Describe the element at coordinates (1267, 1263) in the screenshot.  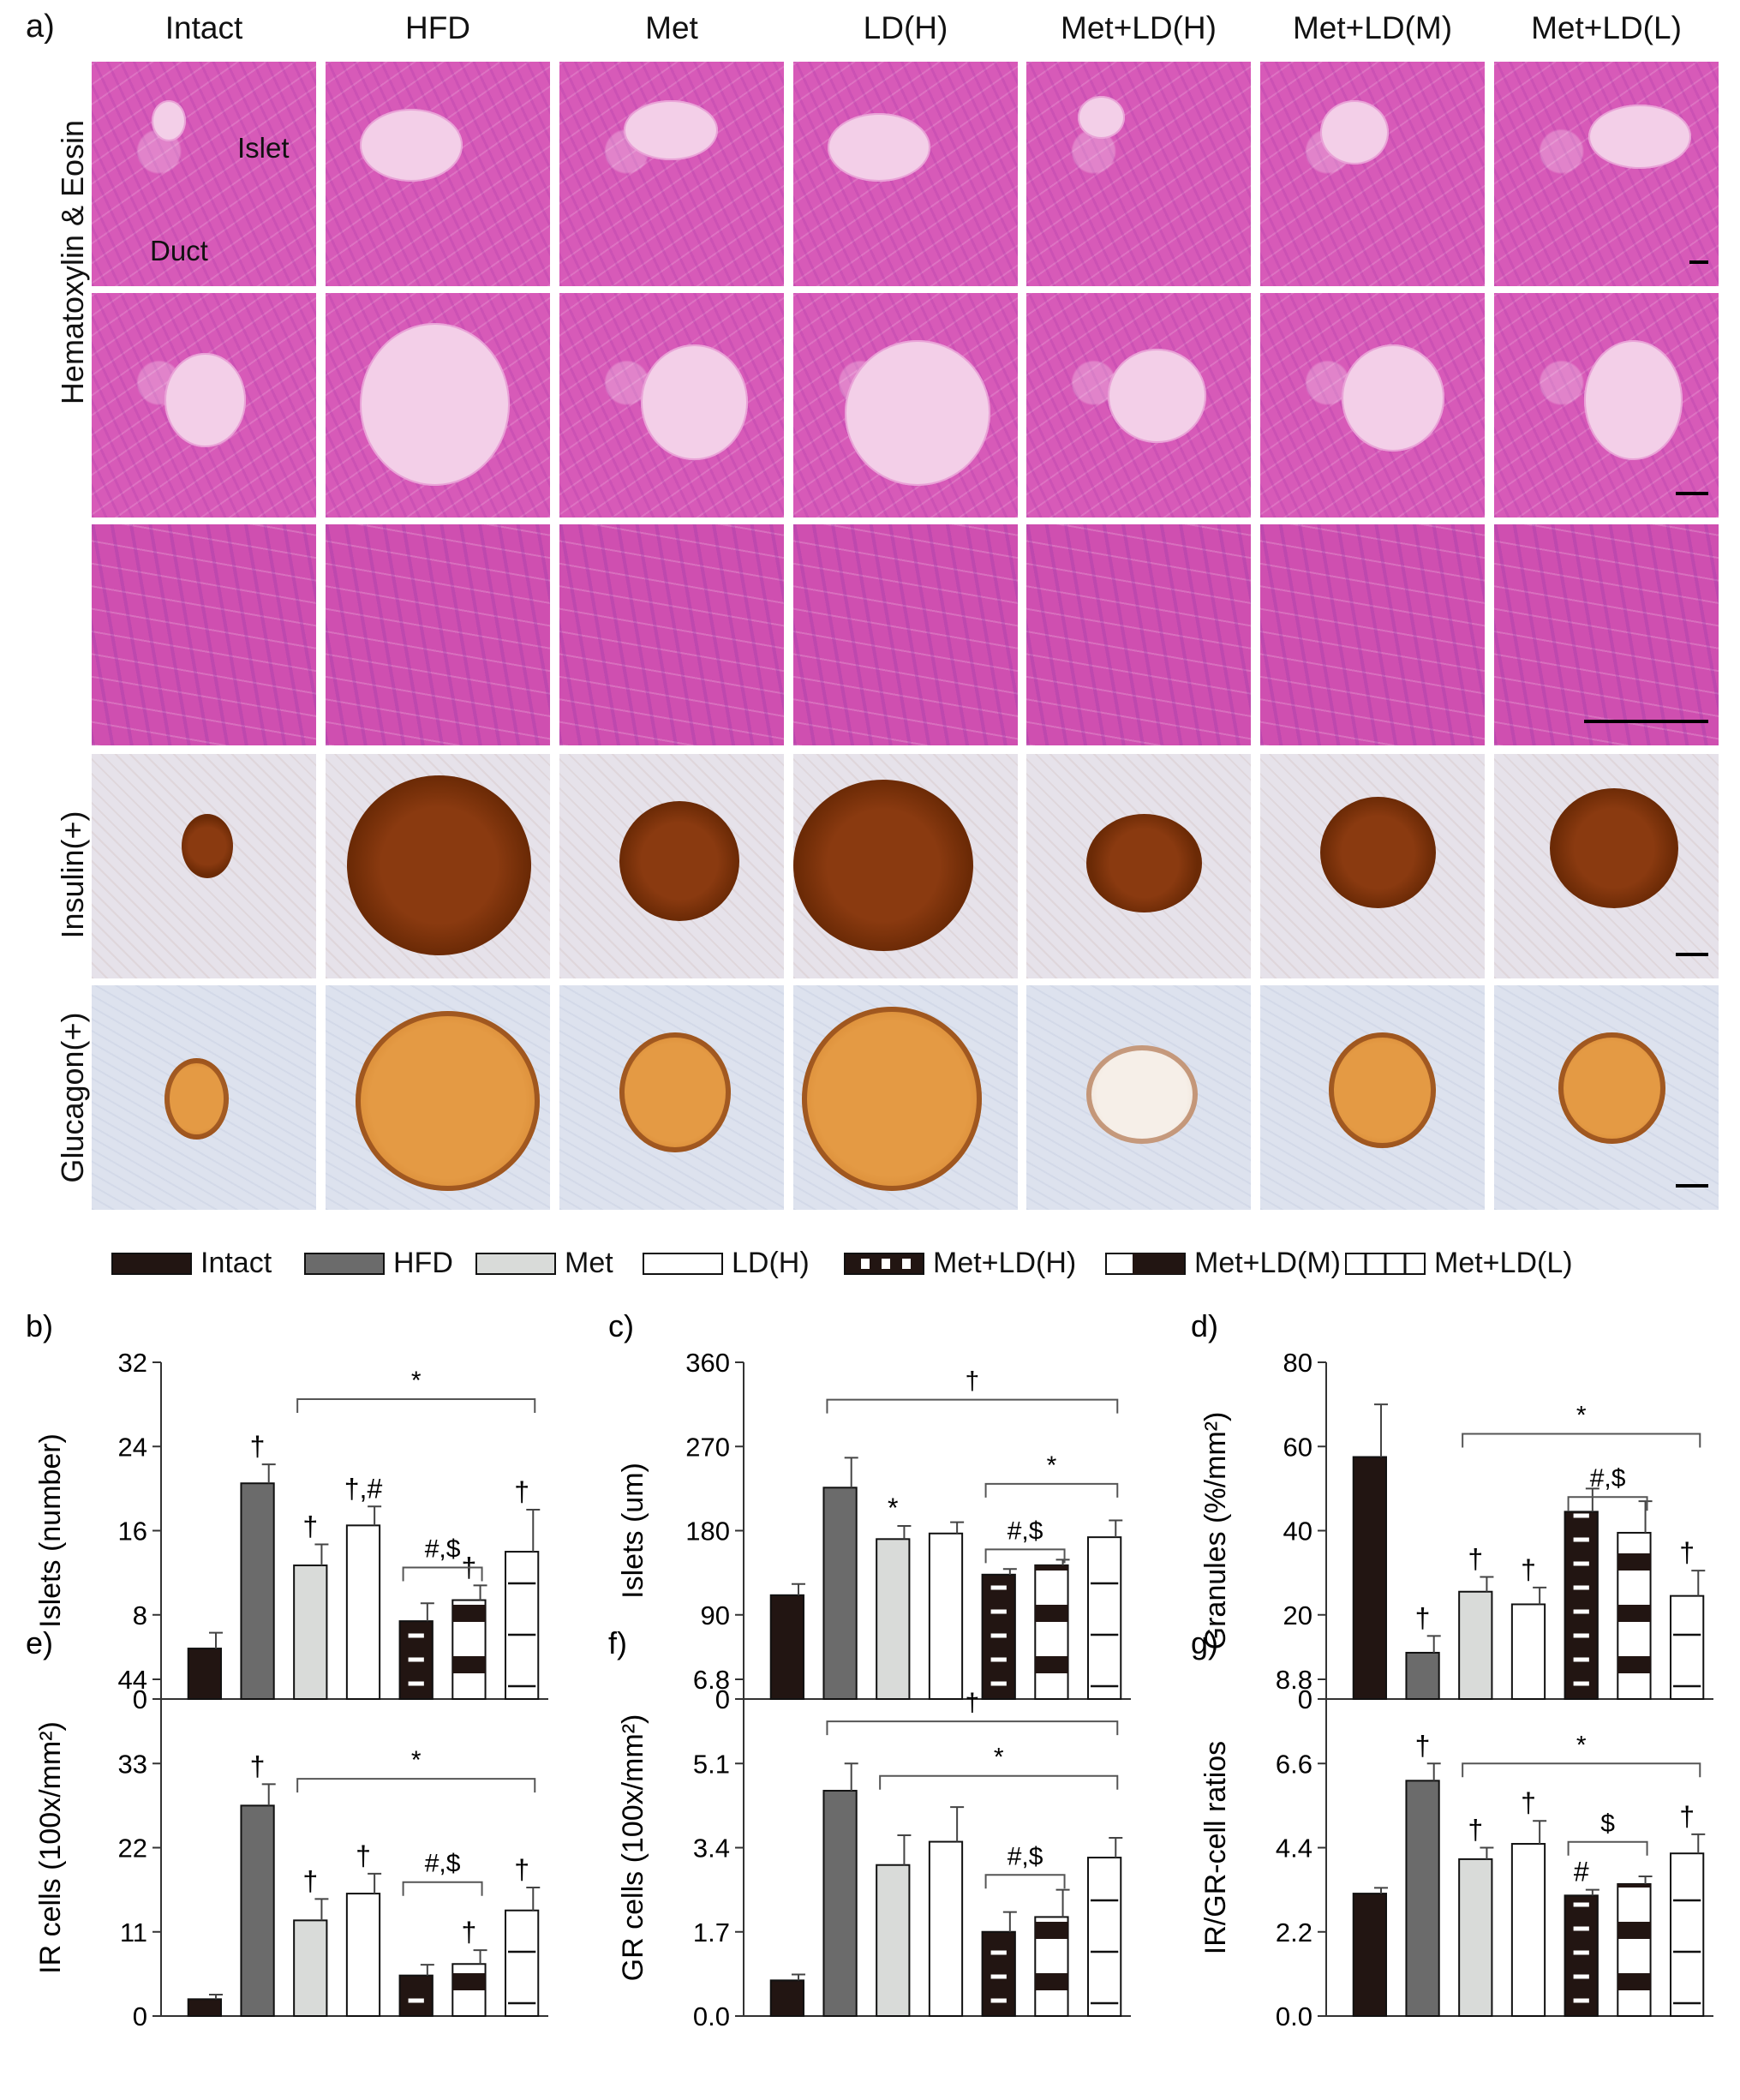
I see `legend-label: Met+LD(M)` at that location.